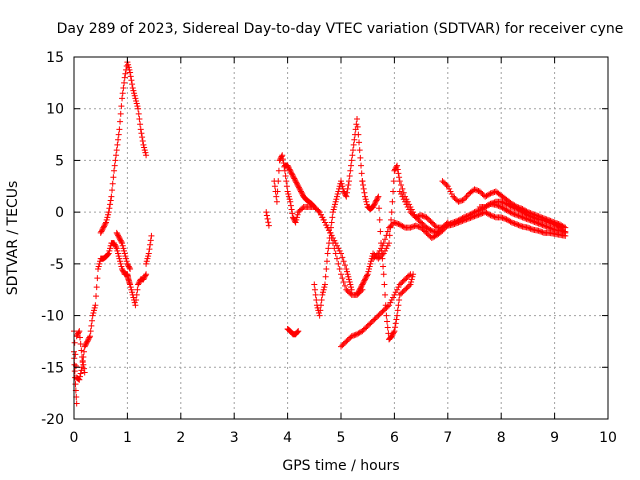 Image resolution: width=640 pixels, height=480 pixels. I want to click on y-tick-label: 15, so click(55, 58).